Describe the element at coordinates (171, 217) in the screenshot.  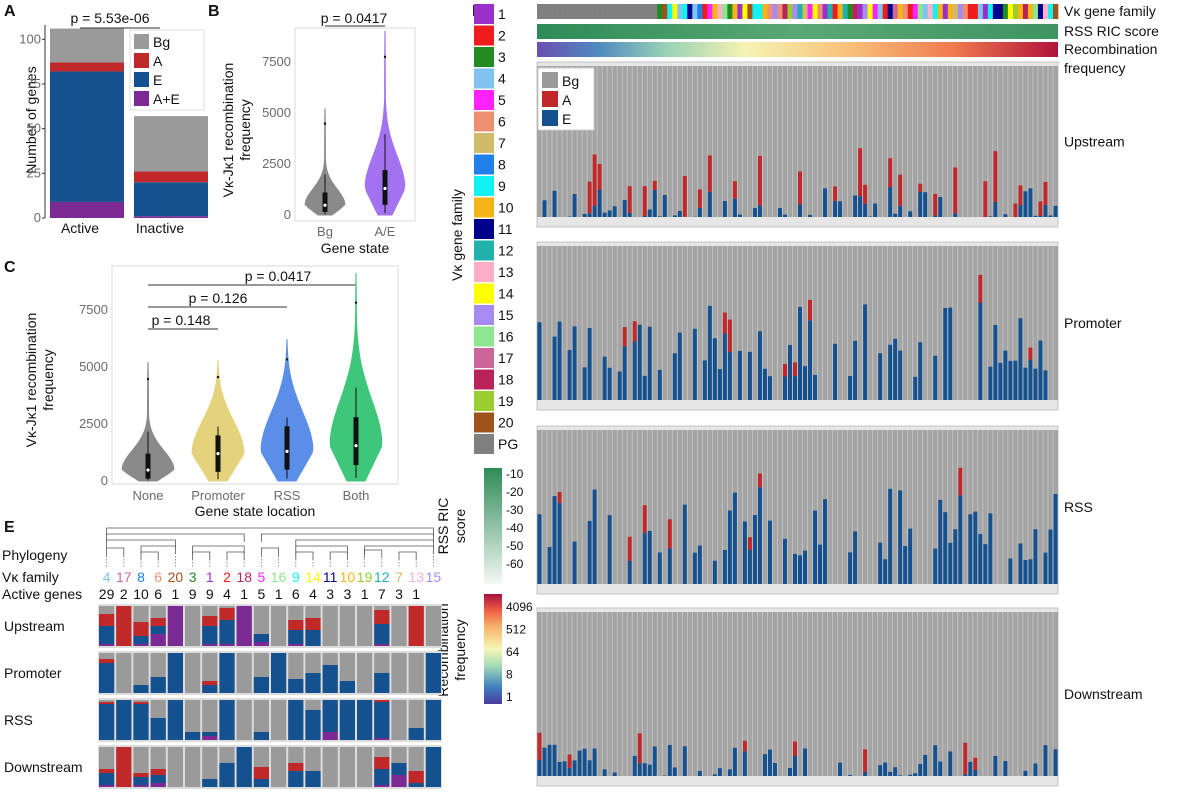
I see `panel-a-bar-AE-inactive` at that location.